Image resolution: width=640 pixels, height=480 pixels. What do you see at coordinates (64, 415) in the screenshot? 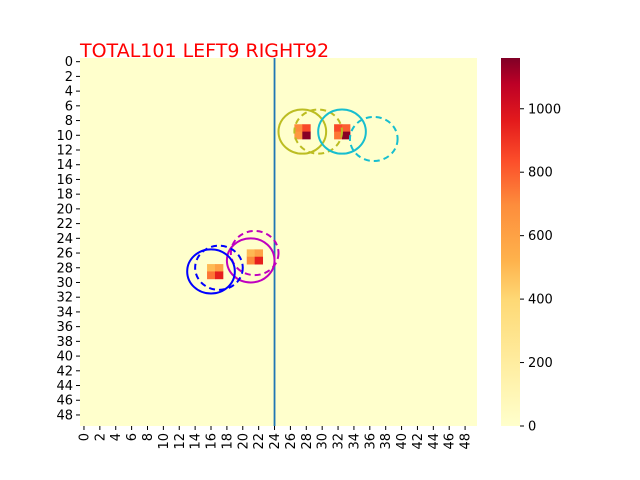
I see `y-tick-label: 48` at bounding box center [64, 415].